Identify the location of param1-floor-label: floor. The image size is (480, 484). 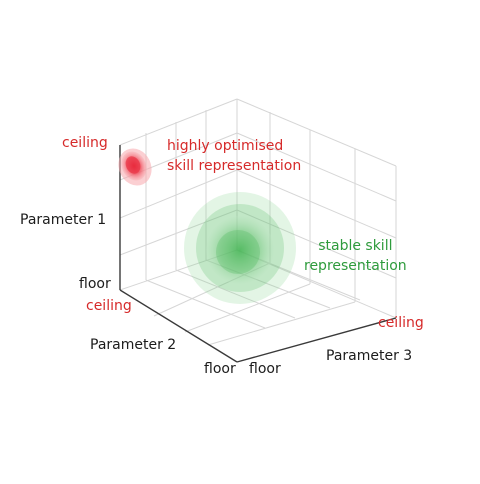
(95, 284).